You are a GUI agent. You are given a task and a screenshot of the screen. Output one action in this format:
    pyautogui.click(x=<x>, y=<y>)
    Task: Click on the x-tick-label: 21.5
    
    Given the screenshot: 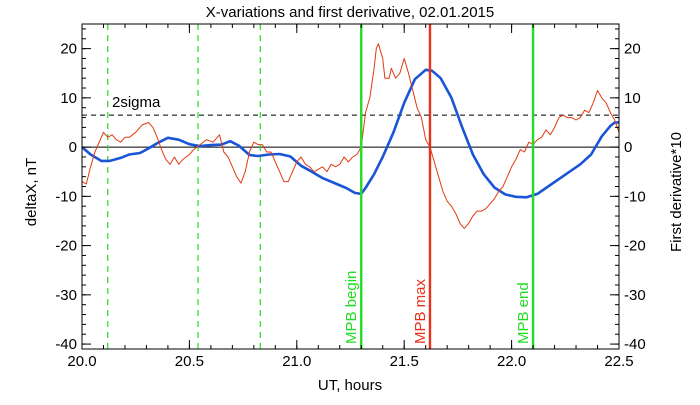 What is the action you would take?
    pyautogui.click(x=404, y=361)
    